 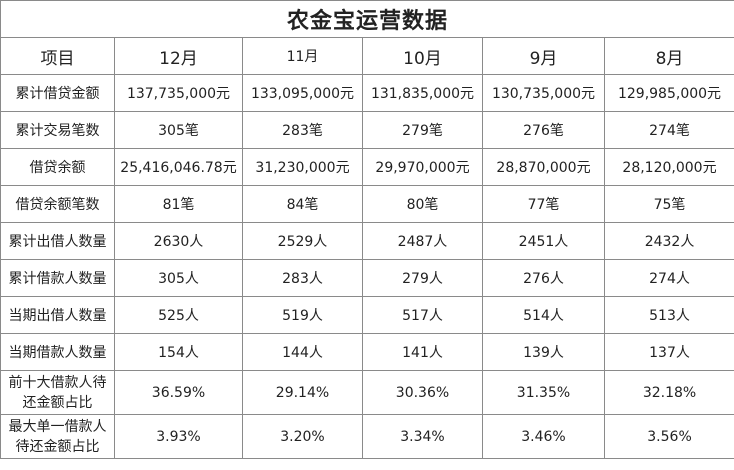 I want to click on row-label: 累计出借人数量, so click(x=57, y=241).